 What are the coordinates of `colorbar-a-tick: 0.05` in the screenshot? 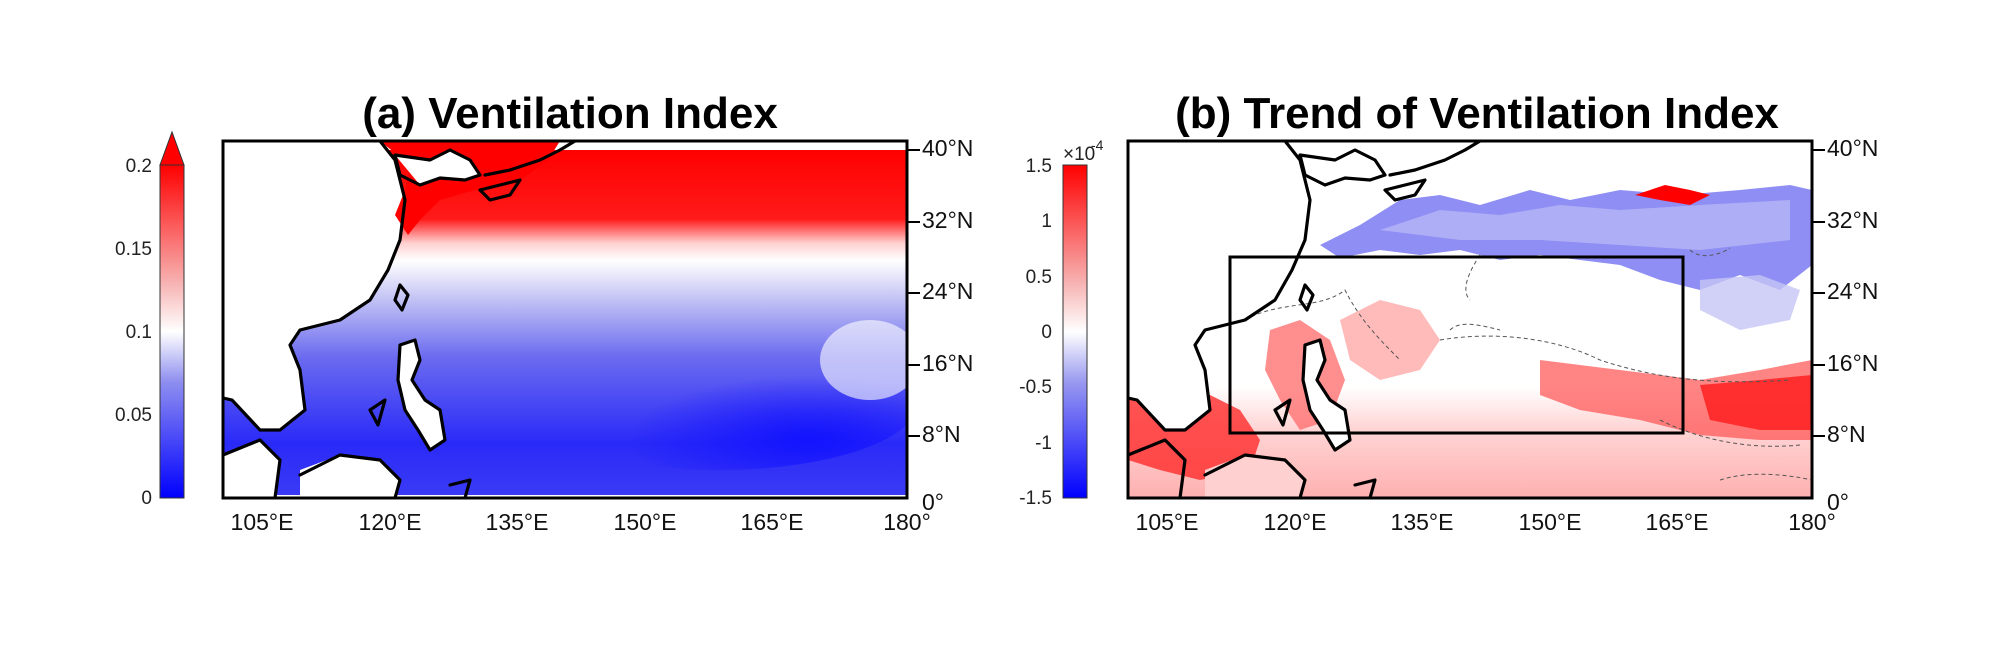 It's located at (133, 415).